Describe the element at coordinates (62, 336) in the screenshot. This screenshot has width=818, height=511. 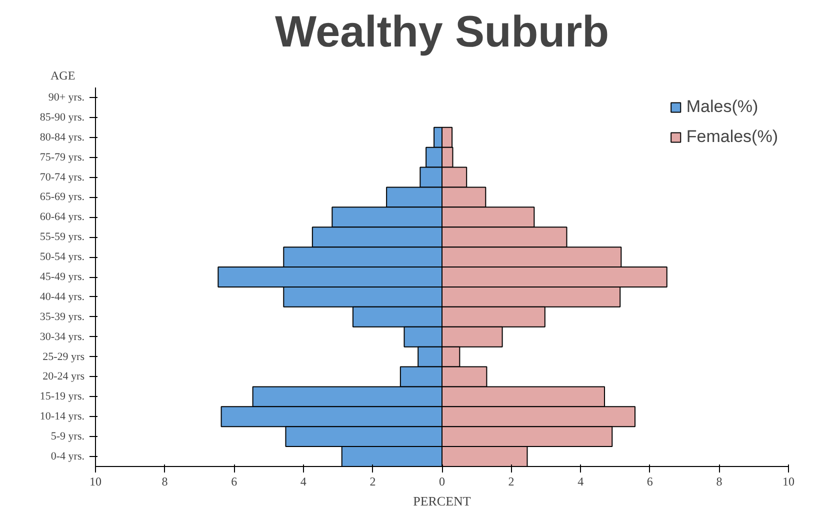
I see `y-tick-label: 30-34 yrs.` at that location.